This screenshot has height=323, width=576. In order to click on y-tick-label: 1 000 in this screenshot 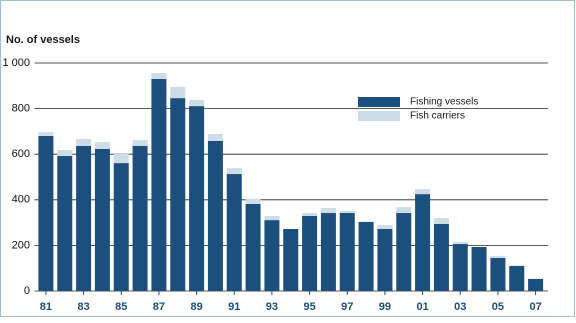, I will do `click(16, 63)`.